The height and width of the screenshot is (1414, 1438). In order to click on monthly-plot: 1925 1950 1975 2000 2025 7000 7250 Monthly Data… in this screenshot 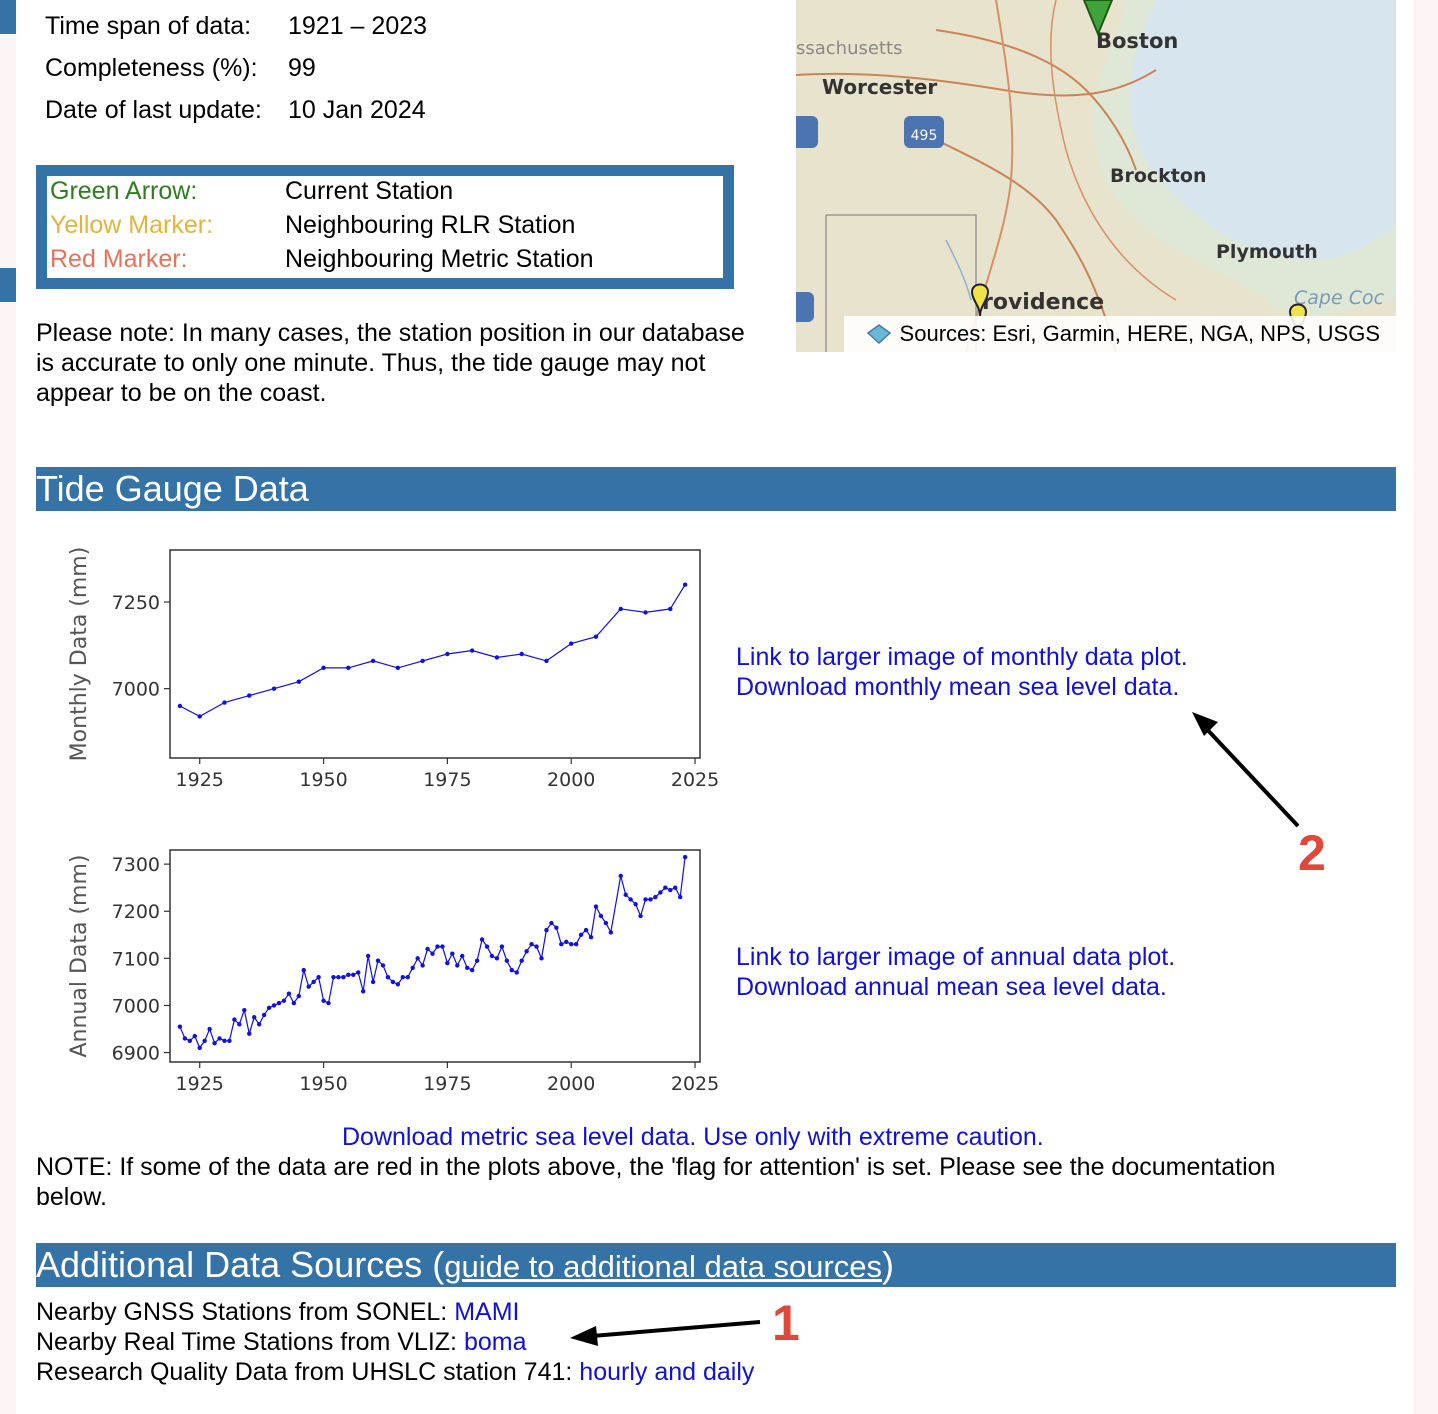, I will do `click(395, 662)`.